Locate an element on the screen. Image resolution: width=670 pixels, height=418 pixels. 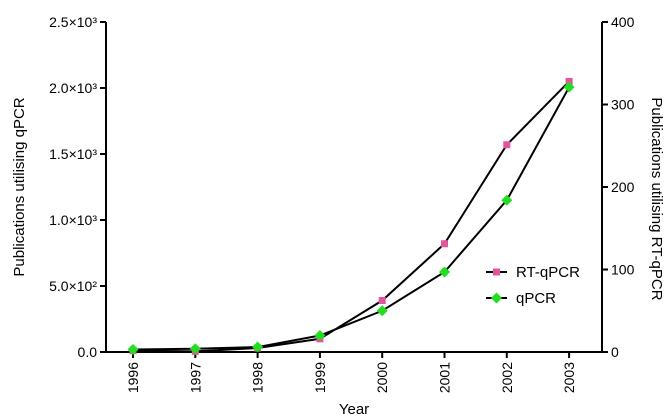
legend-label: qPCR is located at coordinates (536, 298).